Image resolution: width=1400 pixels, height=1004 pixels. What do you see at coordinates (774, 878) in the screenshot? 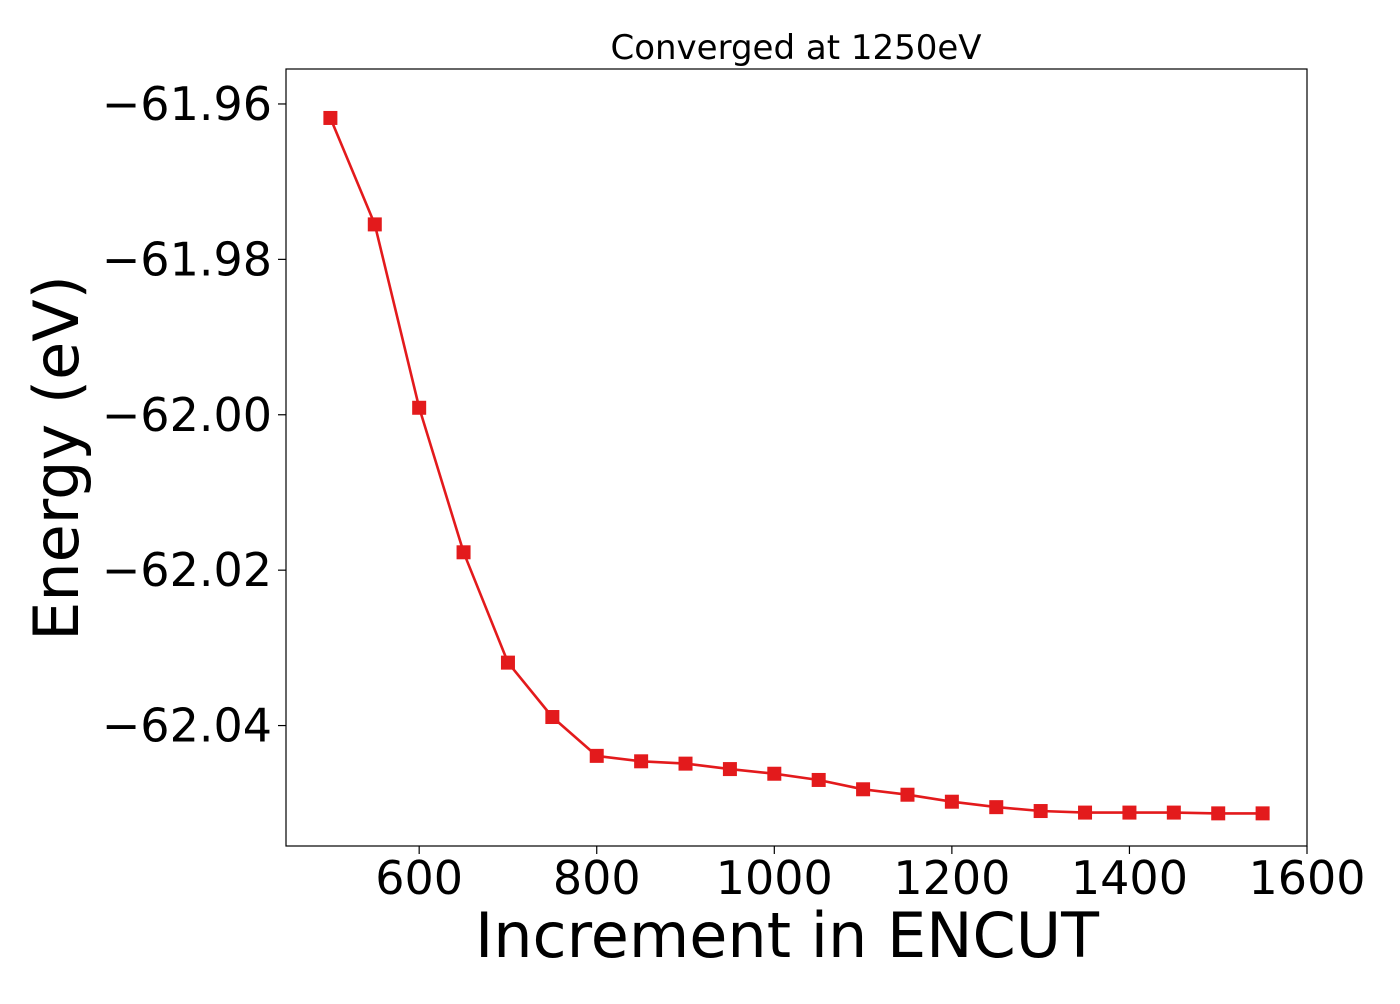
I see `x-tick-label: 1000` at bounding box center [774, 878].